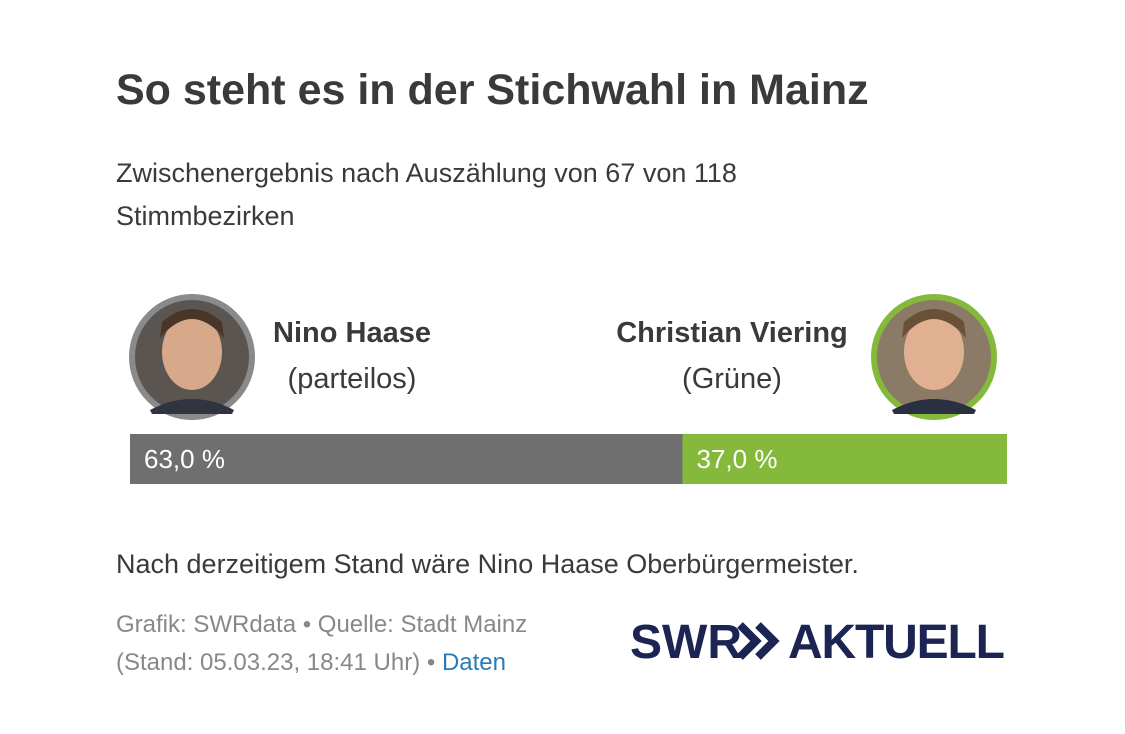 The width and height of the screenshot is (1125, 734). What do you see at coordinates (732, 356) in the screenshot?
I see `candidate-right: Christian Viering (Grüne)` at bounding box center [732, 356].